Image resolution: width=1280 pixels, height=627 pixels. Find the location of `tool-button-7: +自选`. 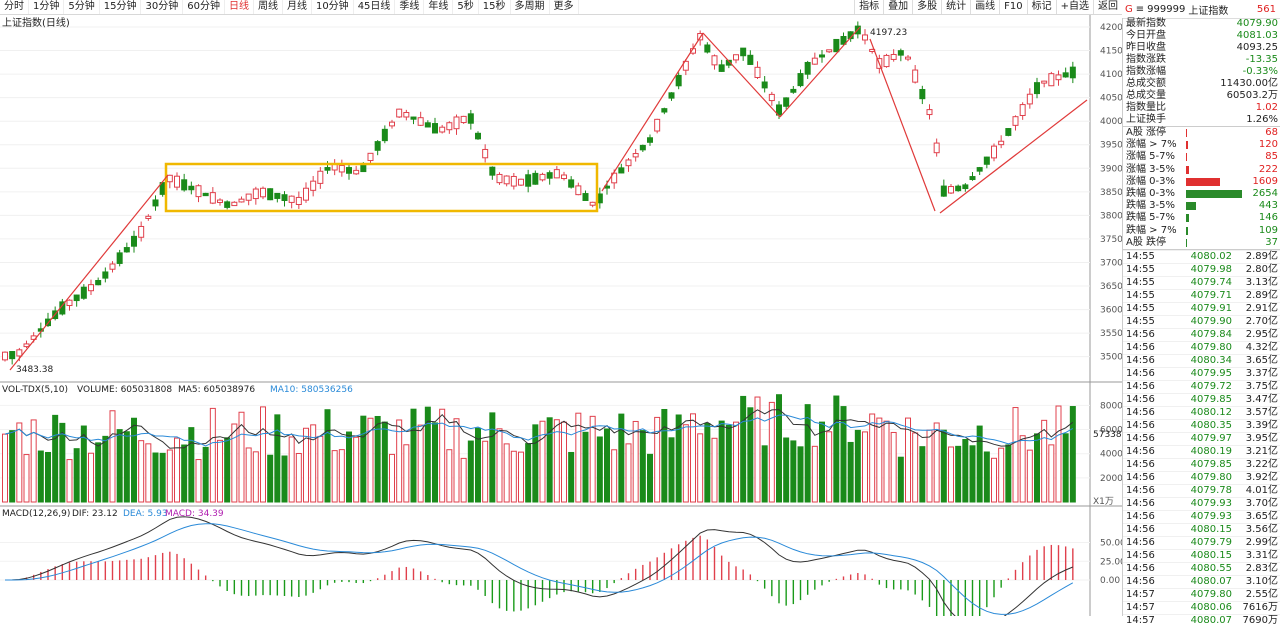

tool-button-7: +自选 is located at coordinates (1074, 7).